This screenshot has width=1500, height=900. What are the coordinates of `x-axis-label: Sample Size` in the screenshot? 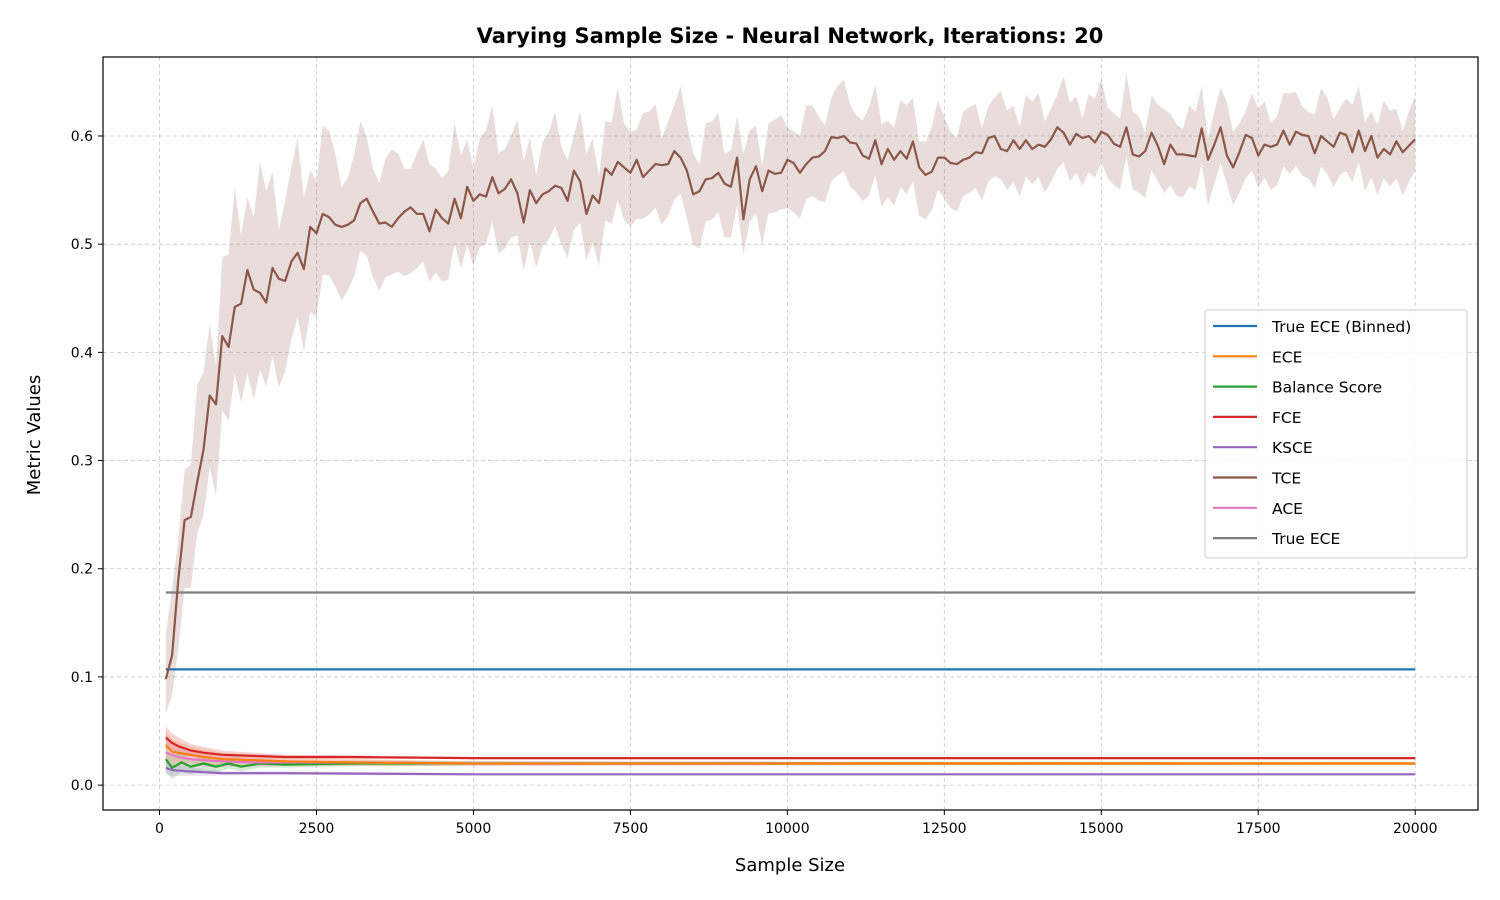 It's located at (790, 865).